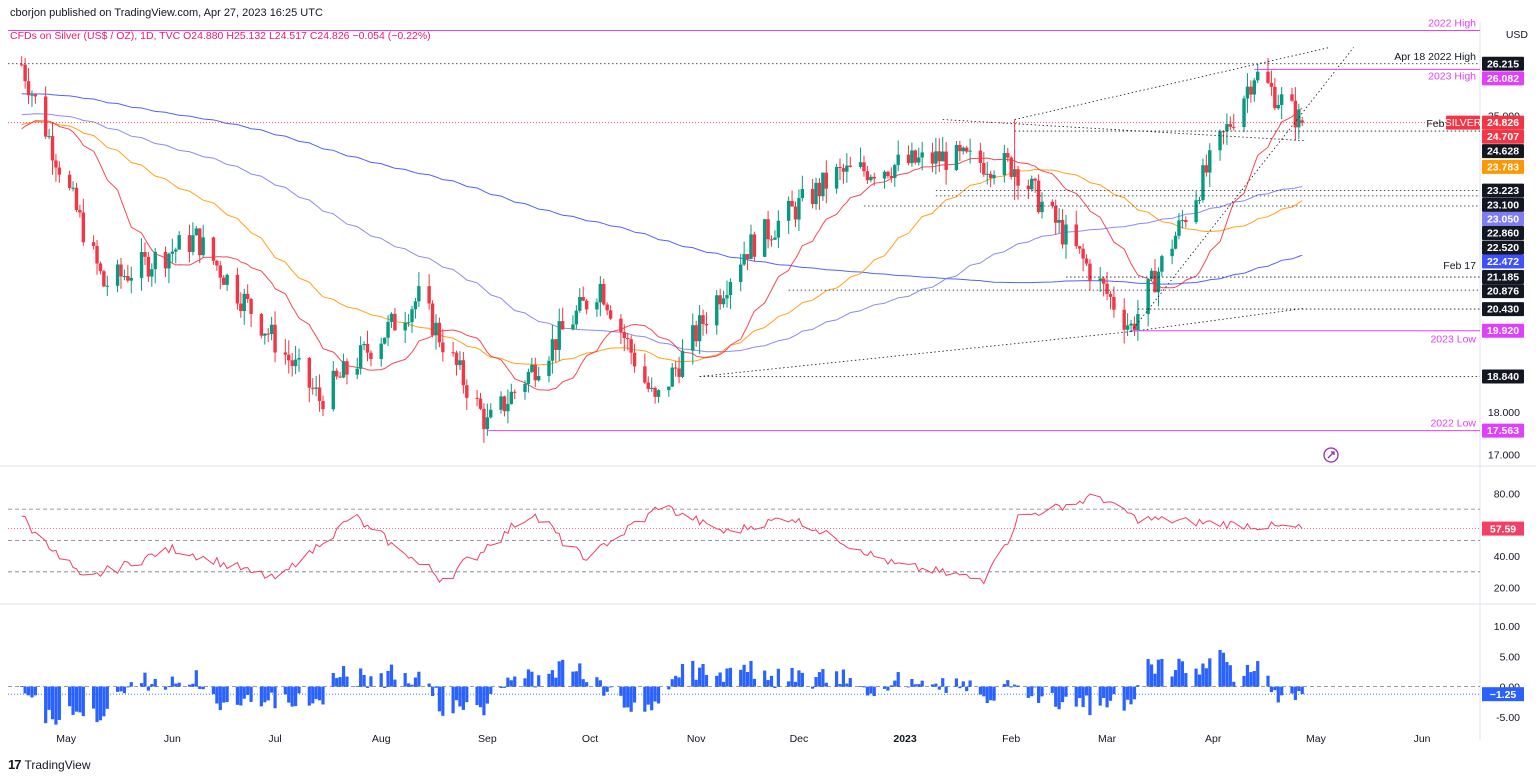  Describe the element at coordinates (203, 36) in the screenshot. I see `open-value: O24.880` at that location.